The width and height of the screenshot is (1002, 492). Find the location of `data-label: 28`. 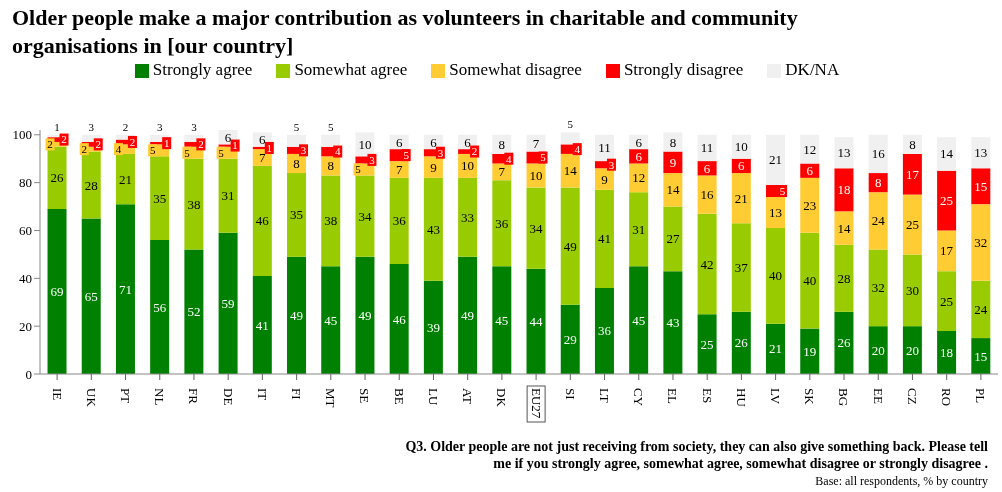

data-label: 28 is located at coordinates (844, 278).